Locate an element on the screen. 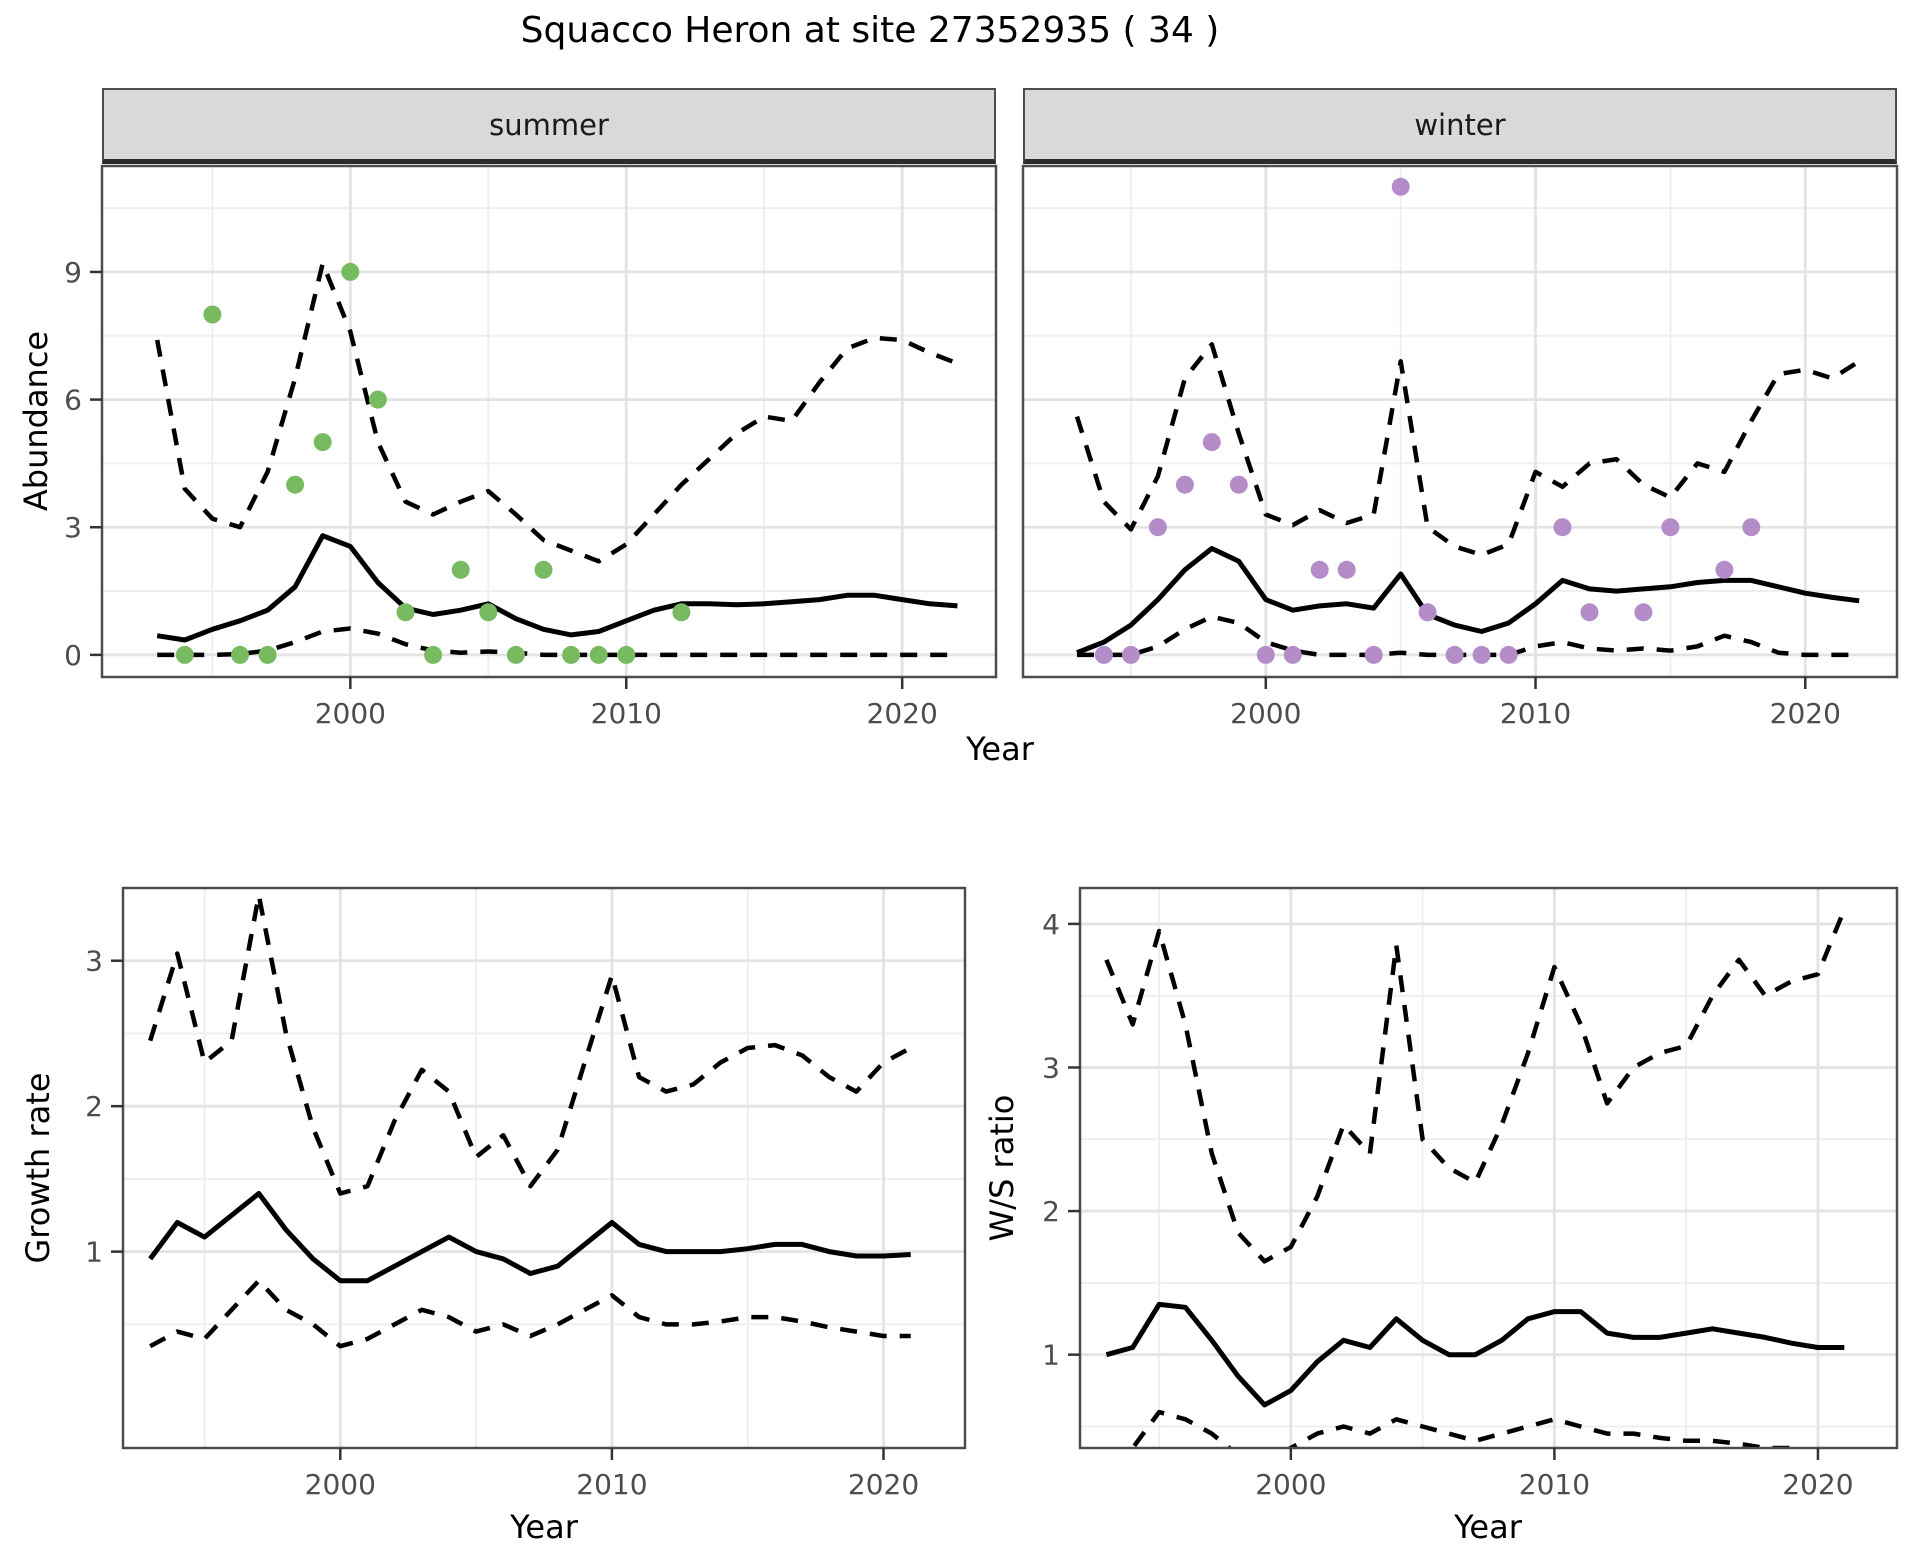 This screenshot has width=1920, height=1560. ylabel-ws-ratio: W/S ratio is located at coordinates (1002, 1168).